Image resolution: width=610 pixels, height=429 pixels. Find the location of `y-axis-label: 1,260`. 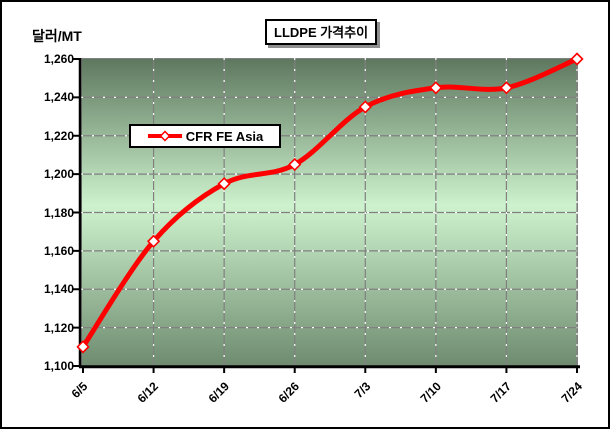

y-axis-label: 1,260 is located at coordinates (58, 59).